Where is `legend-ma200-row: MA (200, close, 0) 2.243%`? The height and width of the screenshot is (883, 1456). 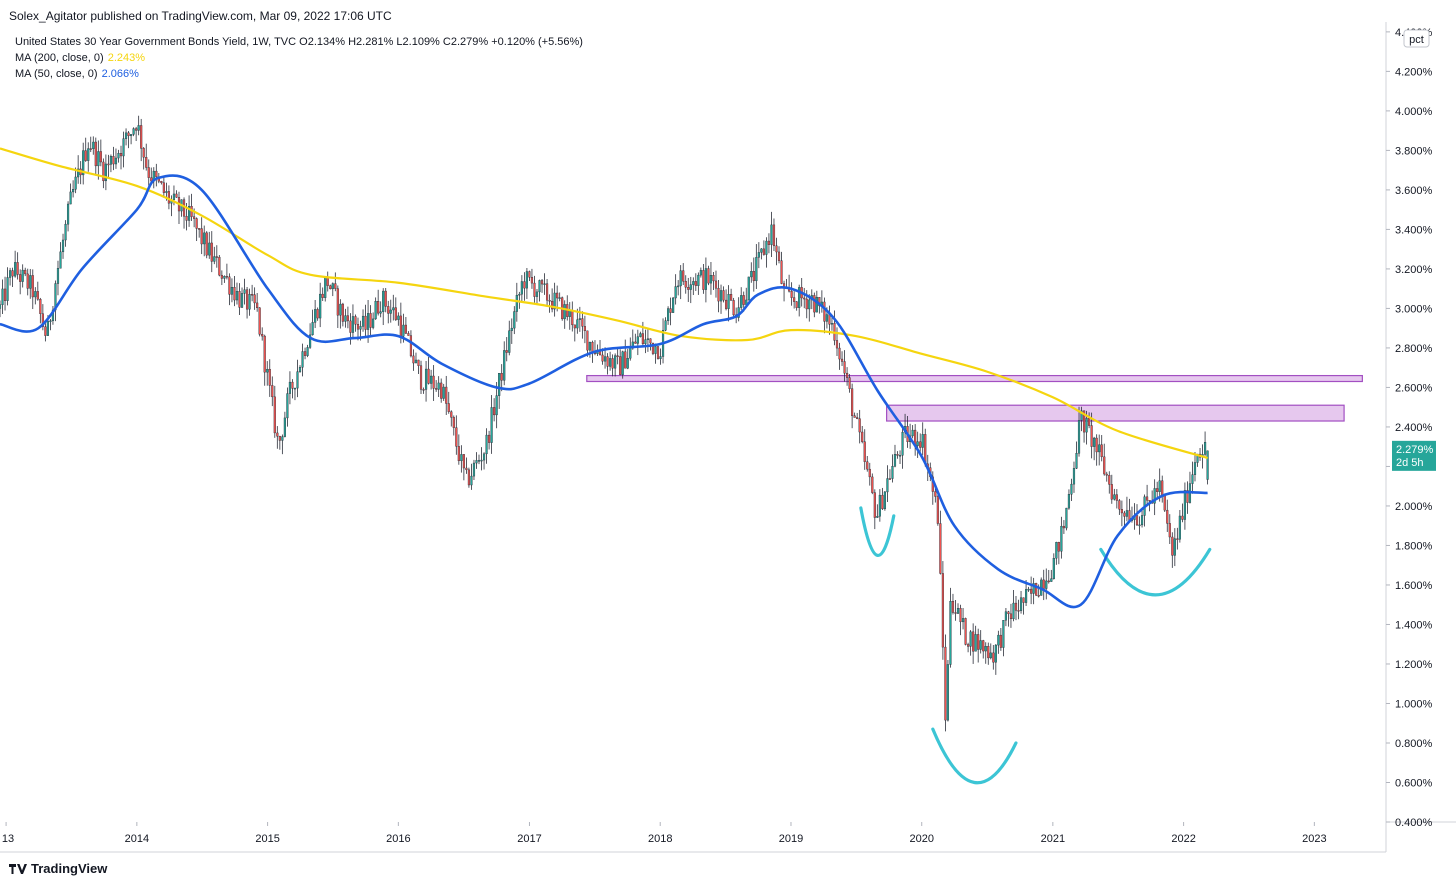
legend-ma200-row: MA (200, close, 0) 2.243% is located at coordinates (299, 58).